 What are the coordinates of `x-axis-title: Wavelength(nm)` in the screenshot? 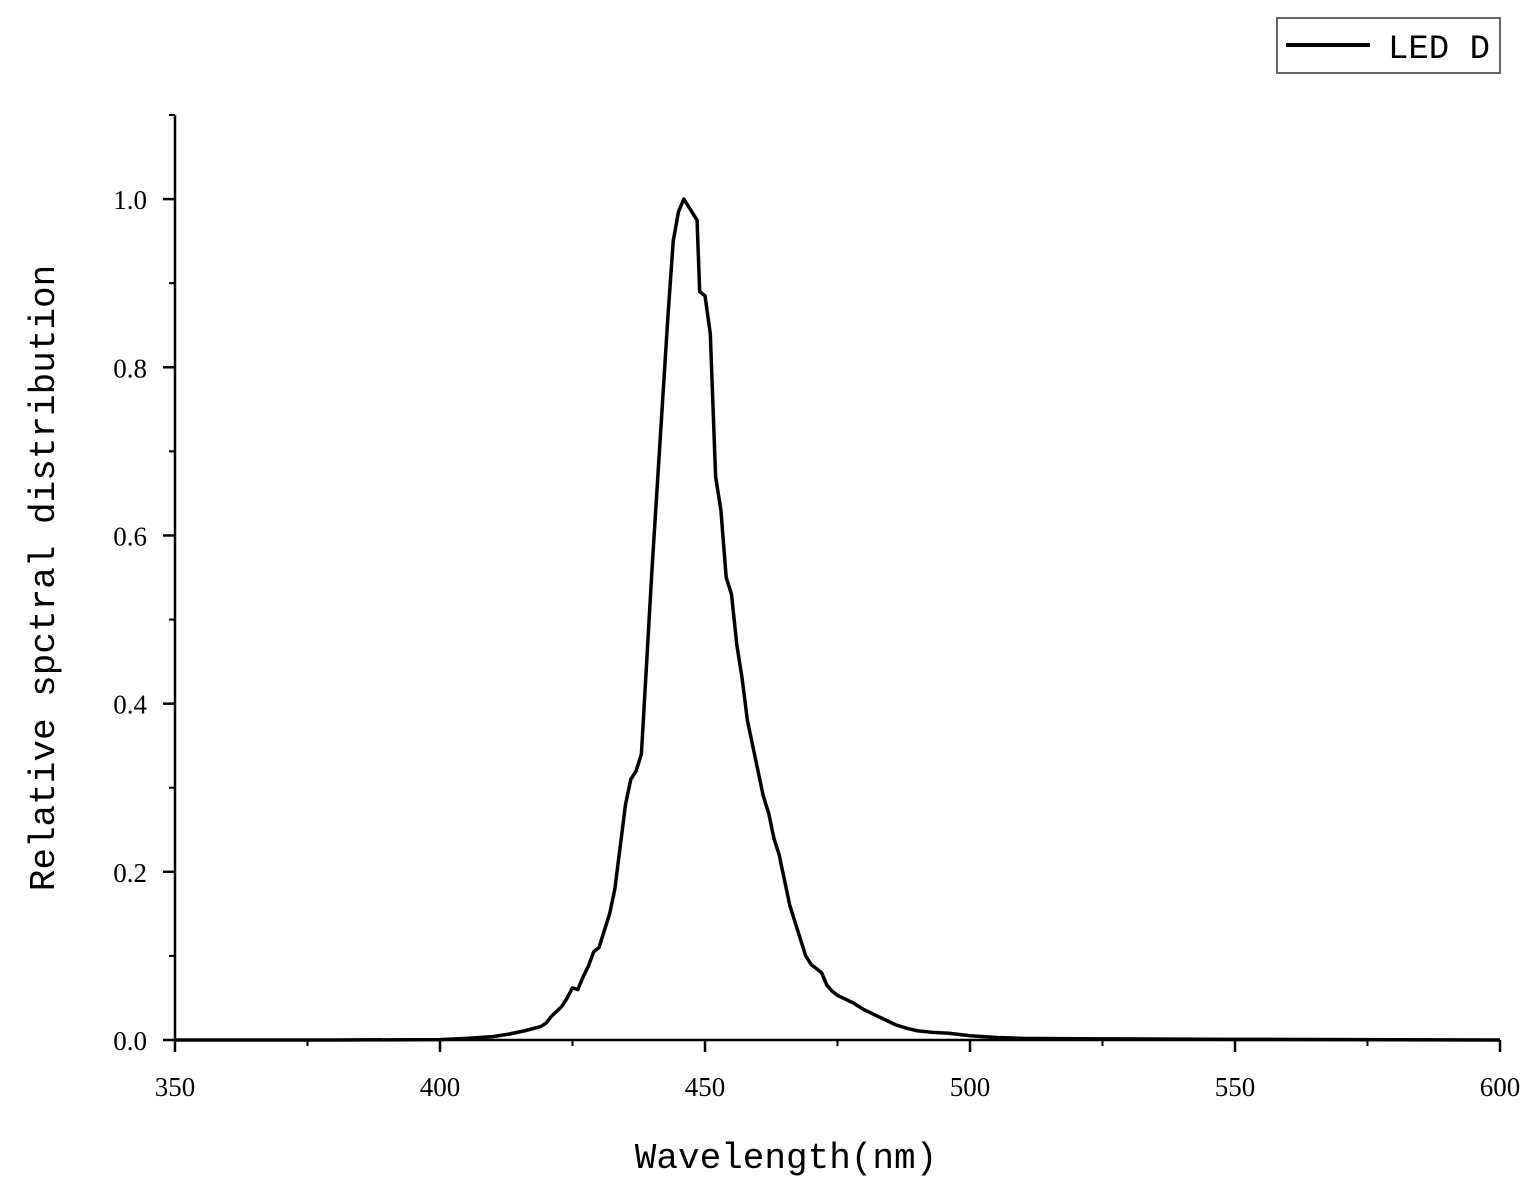 It's located at (786, 1158).